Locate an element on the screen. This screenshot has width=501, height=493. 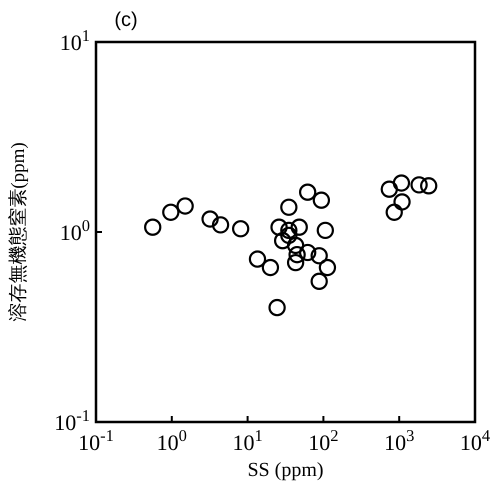
x-tick-label: 10$^{0}$ is located at coordinates (171, 440).